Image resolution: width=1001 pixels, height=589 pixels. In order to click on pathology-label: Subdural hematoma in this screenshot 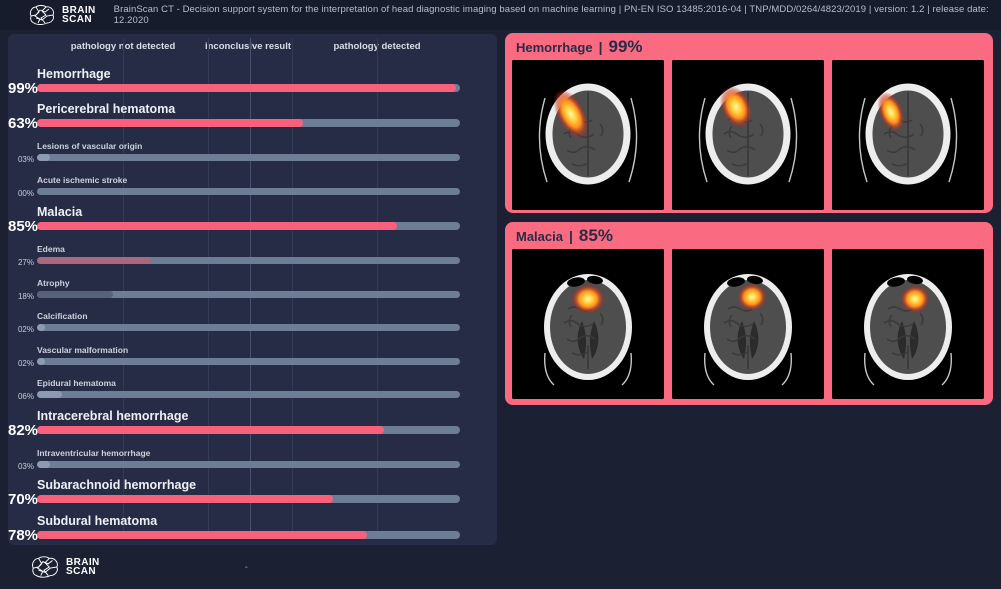, I will do `click(97, 521)`.